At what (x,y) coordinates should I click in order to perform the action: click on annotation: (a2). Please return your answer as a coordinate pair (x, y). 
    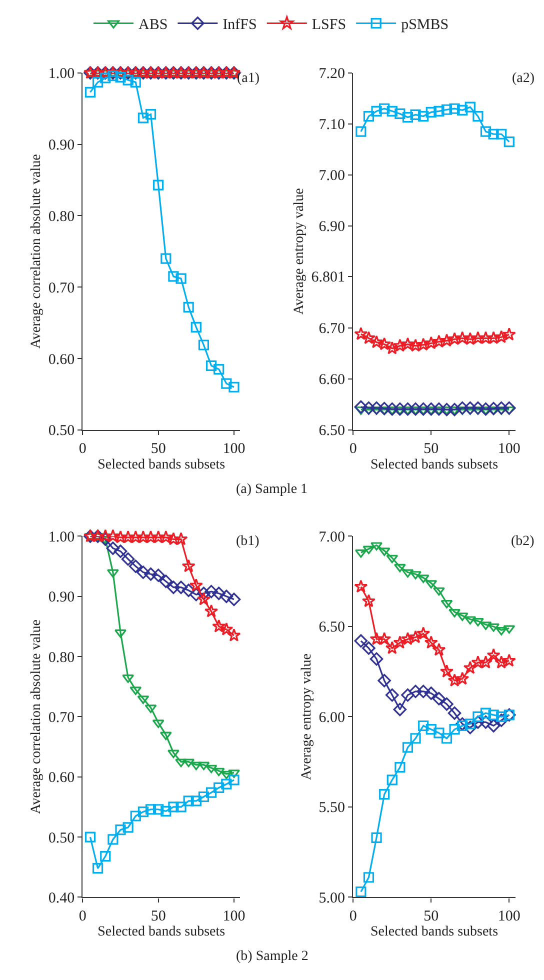
    Looking at the image, I should click on (523, 78).